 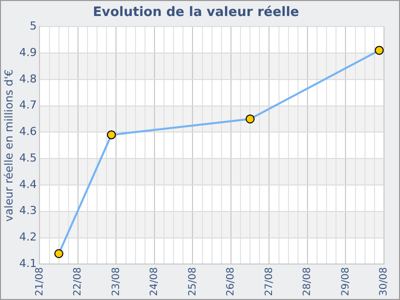 What do you see at coordinates (9, 145) in the screenshot?
I see `y-axis-title: valeur réelle en millions d'€` at bounding box center [9, 145].